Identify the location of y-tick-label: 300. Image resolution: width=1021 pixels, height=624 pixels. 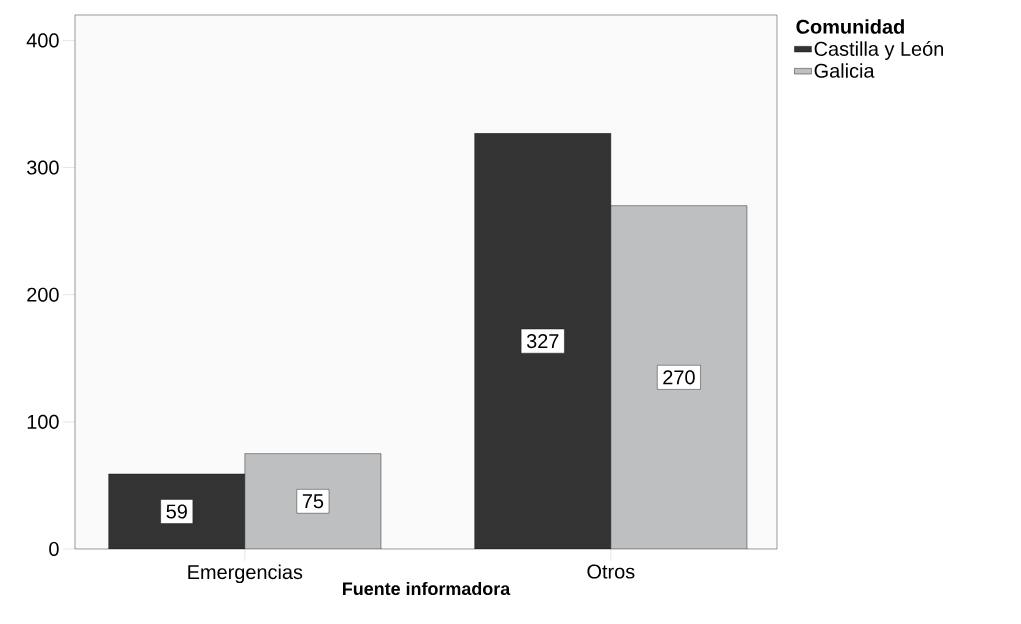
(43, 167).